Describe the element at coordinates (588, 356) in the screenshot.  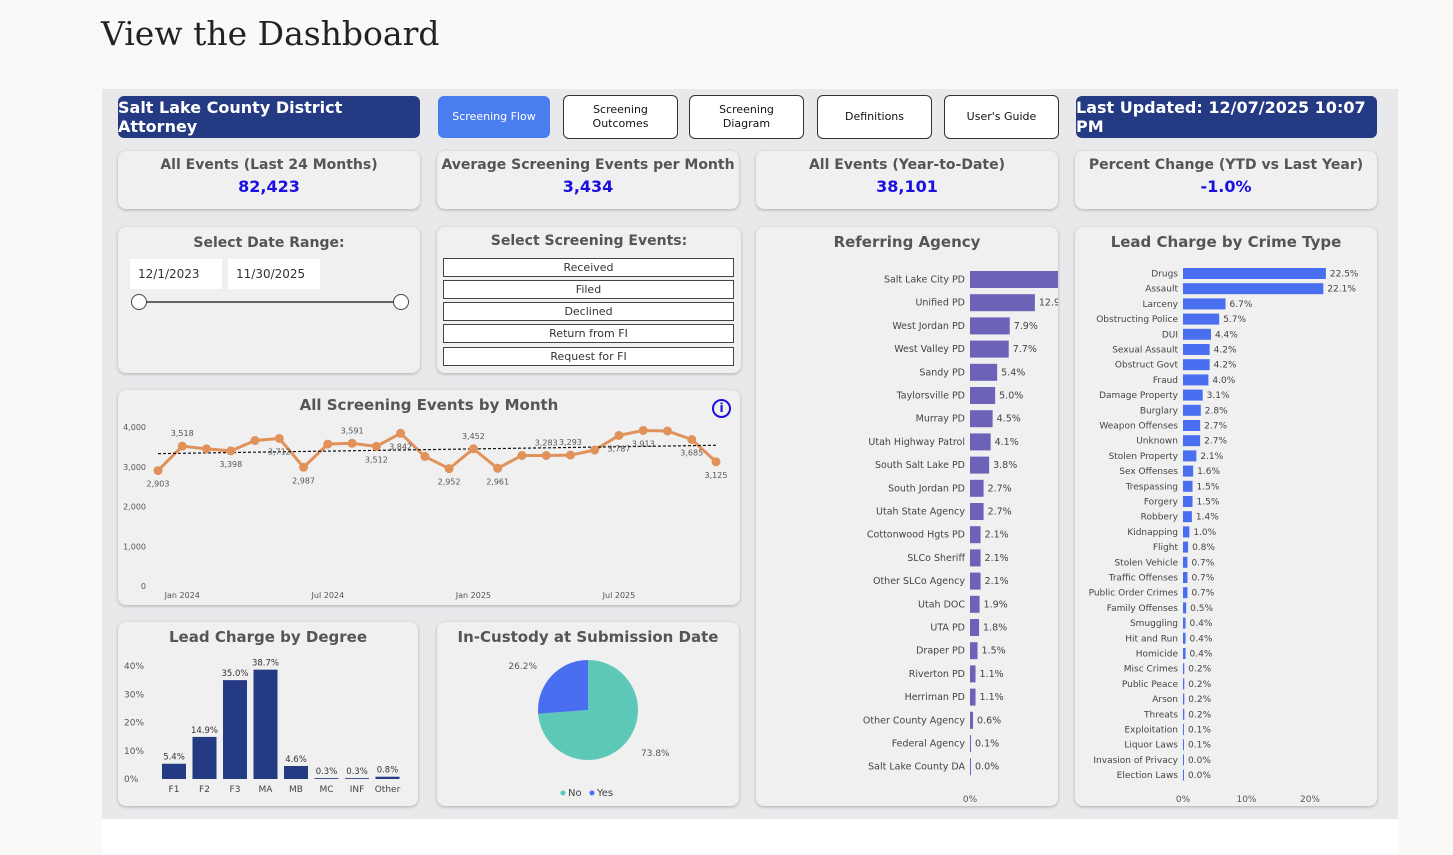
I see `event-option-request-fi: Request for FI` at that location.